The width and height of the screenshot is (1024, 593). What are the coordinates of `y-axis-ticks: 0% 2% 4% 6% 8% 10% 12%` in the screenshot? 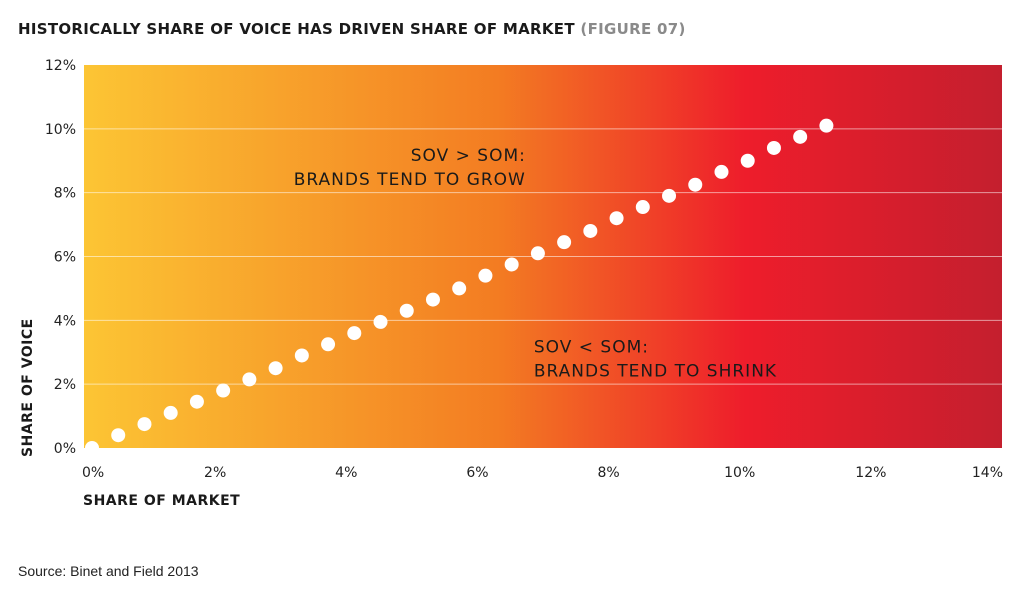 It's located at (60, 257).